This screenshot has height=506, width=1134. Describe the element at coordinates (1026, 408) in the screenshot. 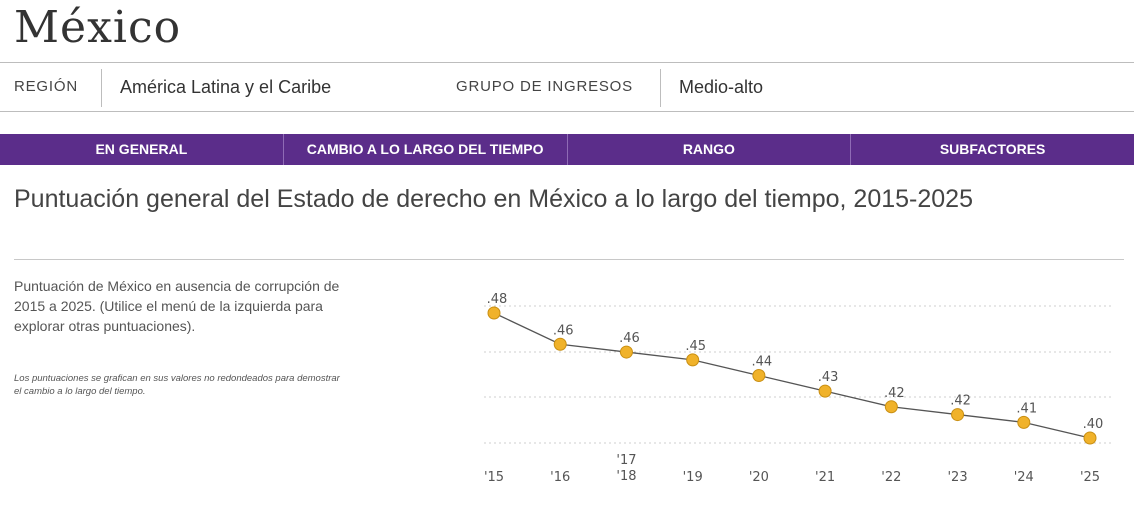

I see `data-label-8: .41` at that location.